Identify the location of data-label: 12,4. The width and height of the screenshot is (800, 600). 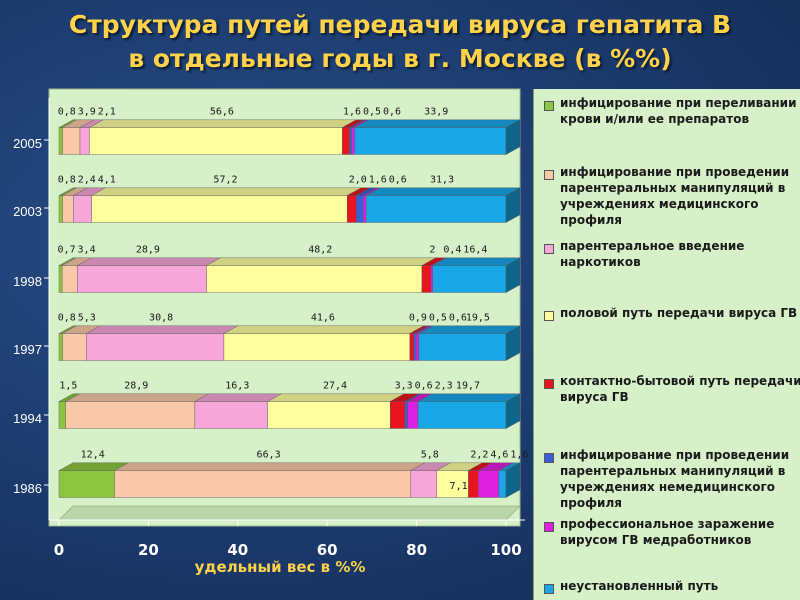
(93, 455).